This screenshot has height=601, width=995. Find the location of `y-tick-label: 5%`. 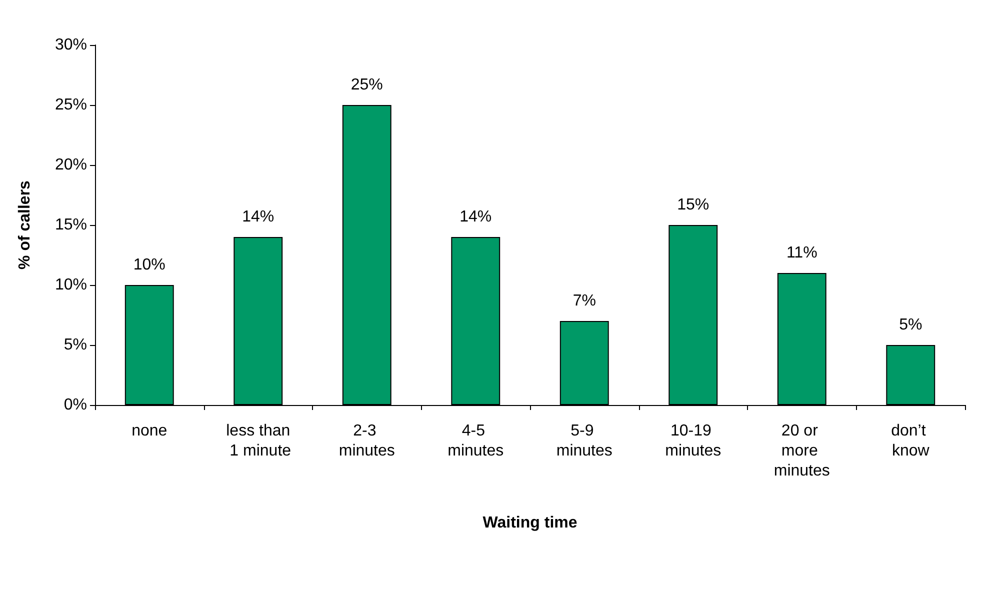

y-tick-label: 5% is located at coordinates (75, 345).